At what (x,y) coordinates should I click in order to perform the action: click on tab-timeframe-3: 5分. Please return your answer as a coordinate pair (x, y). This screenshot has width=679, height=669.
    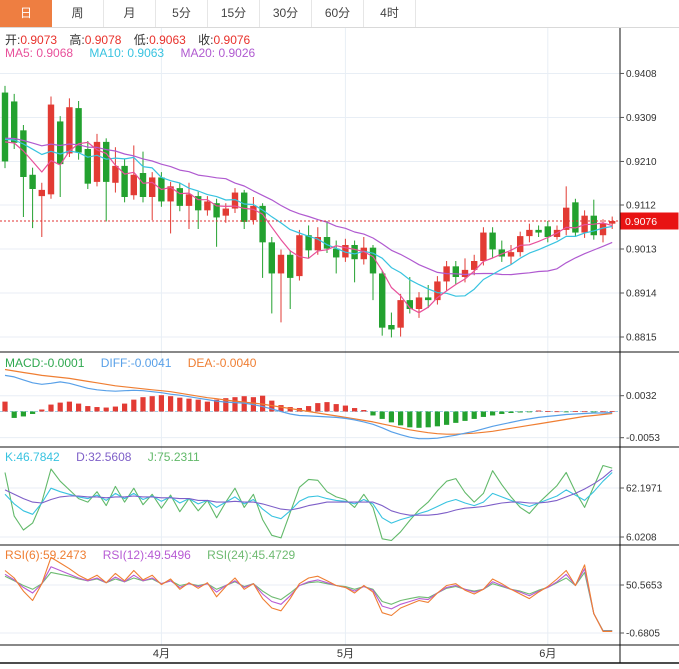
    Looking at the image, I should click on (182, 13).